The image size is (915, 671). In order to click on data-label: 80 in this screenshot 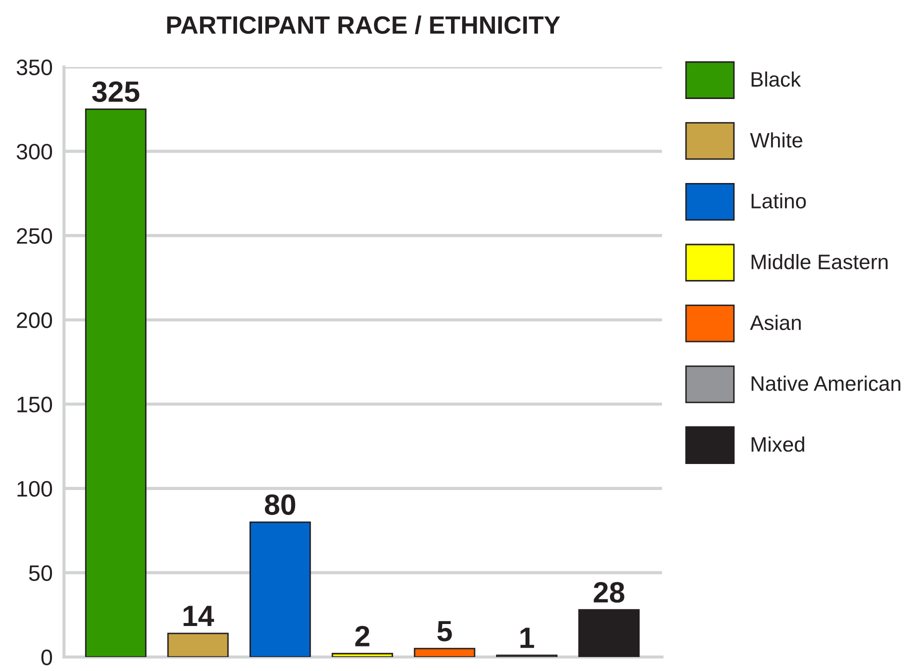, I will do `click(280, 504)`.